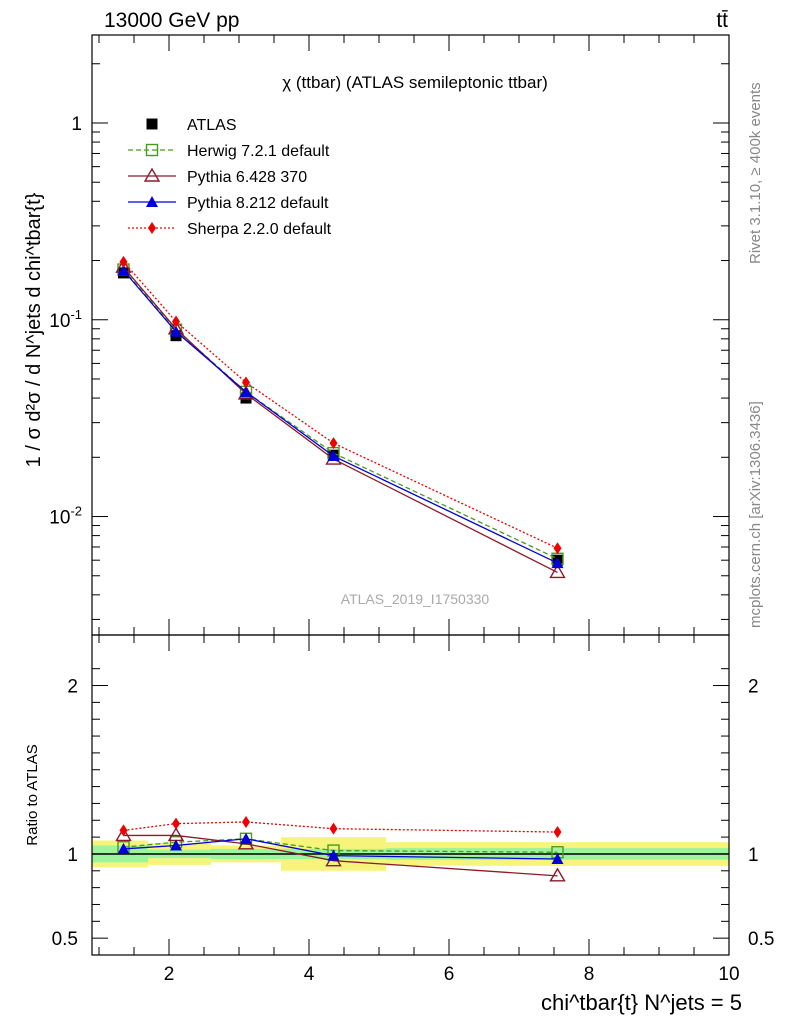  Describe the element at coordinates (258, 203) in the screenshot. I see `legend-label: Pythia 8.212 default` at that location.